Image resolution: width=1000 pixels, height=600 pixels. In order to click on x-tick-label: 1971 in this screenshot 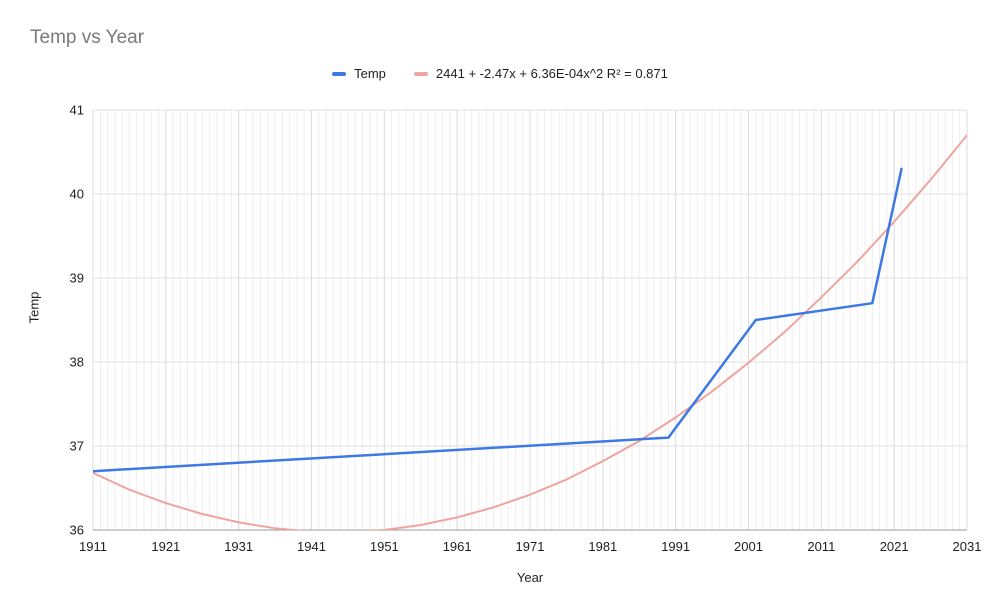, I will do `click(530, 546)`.